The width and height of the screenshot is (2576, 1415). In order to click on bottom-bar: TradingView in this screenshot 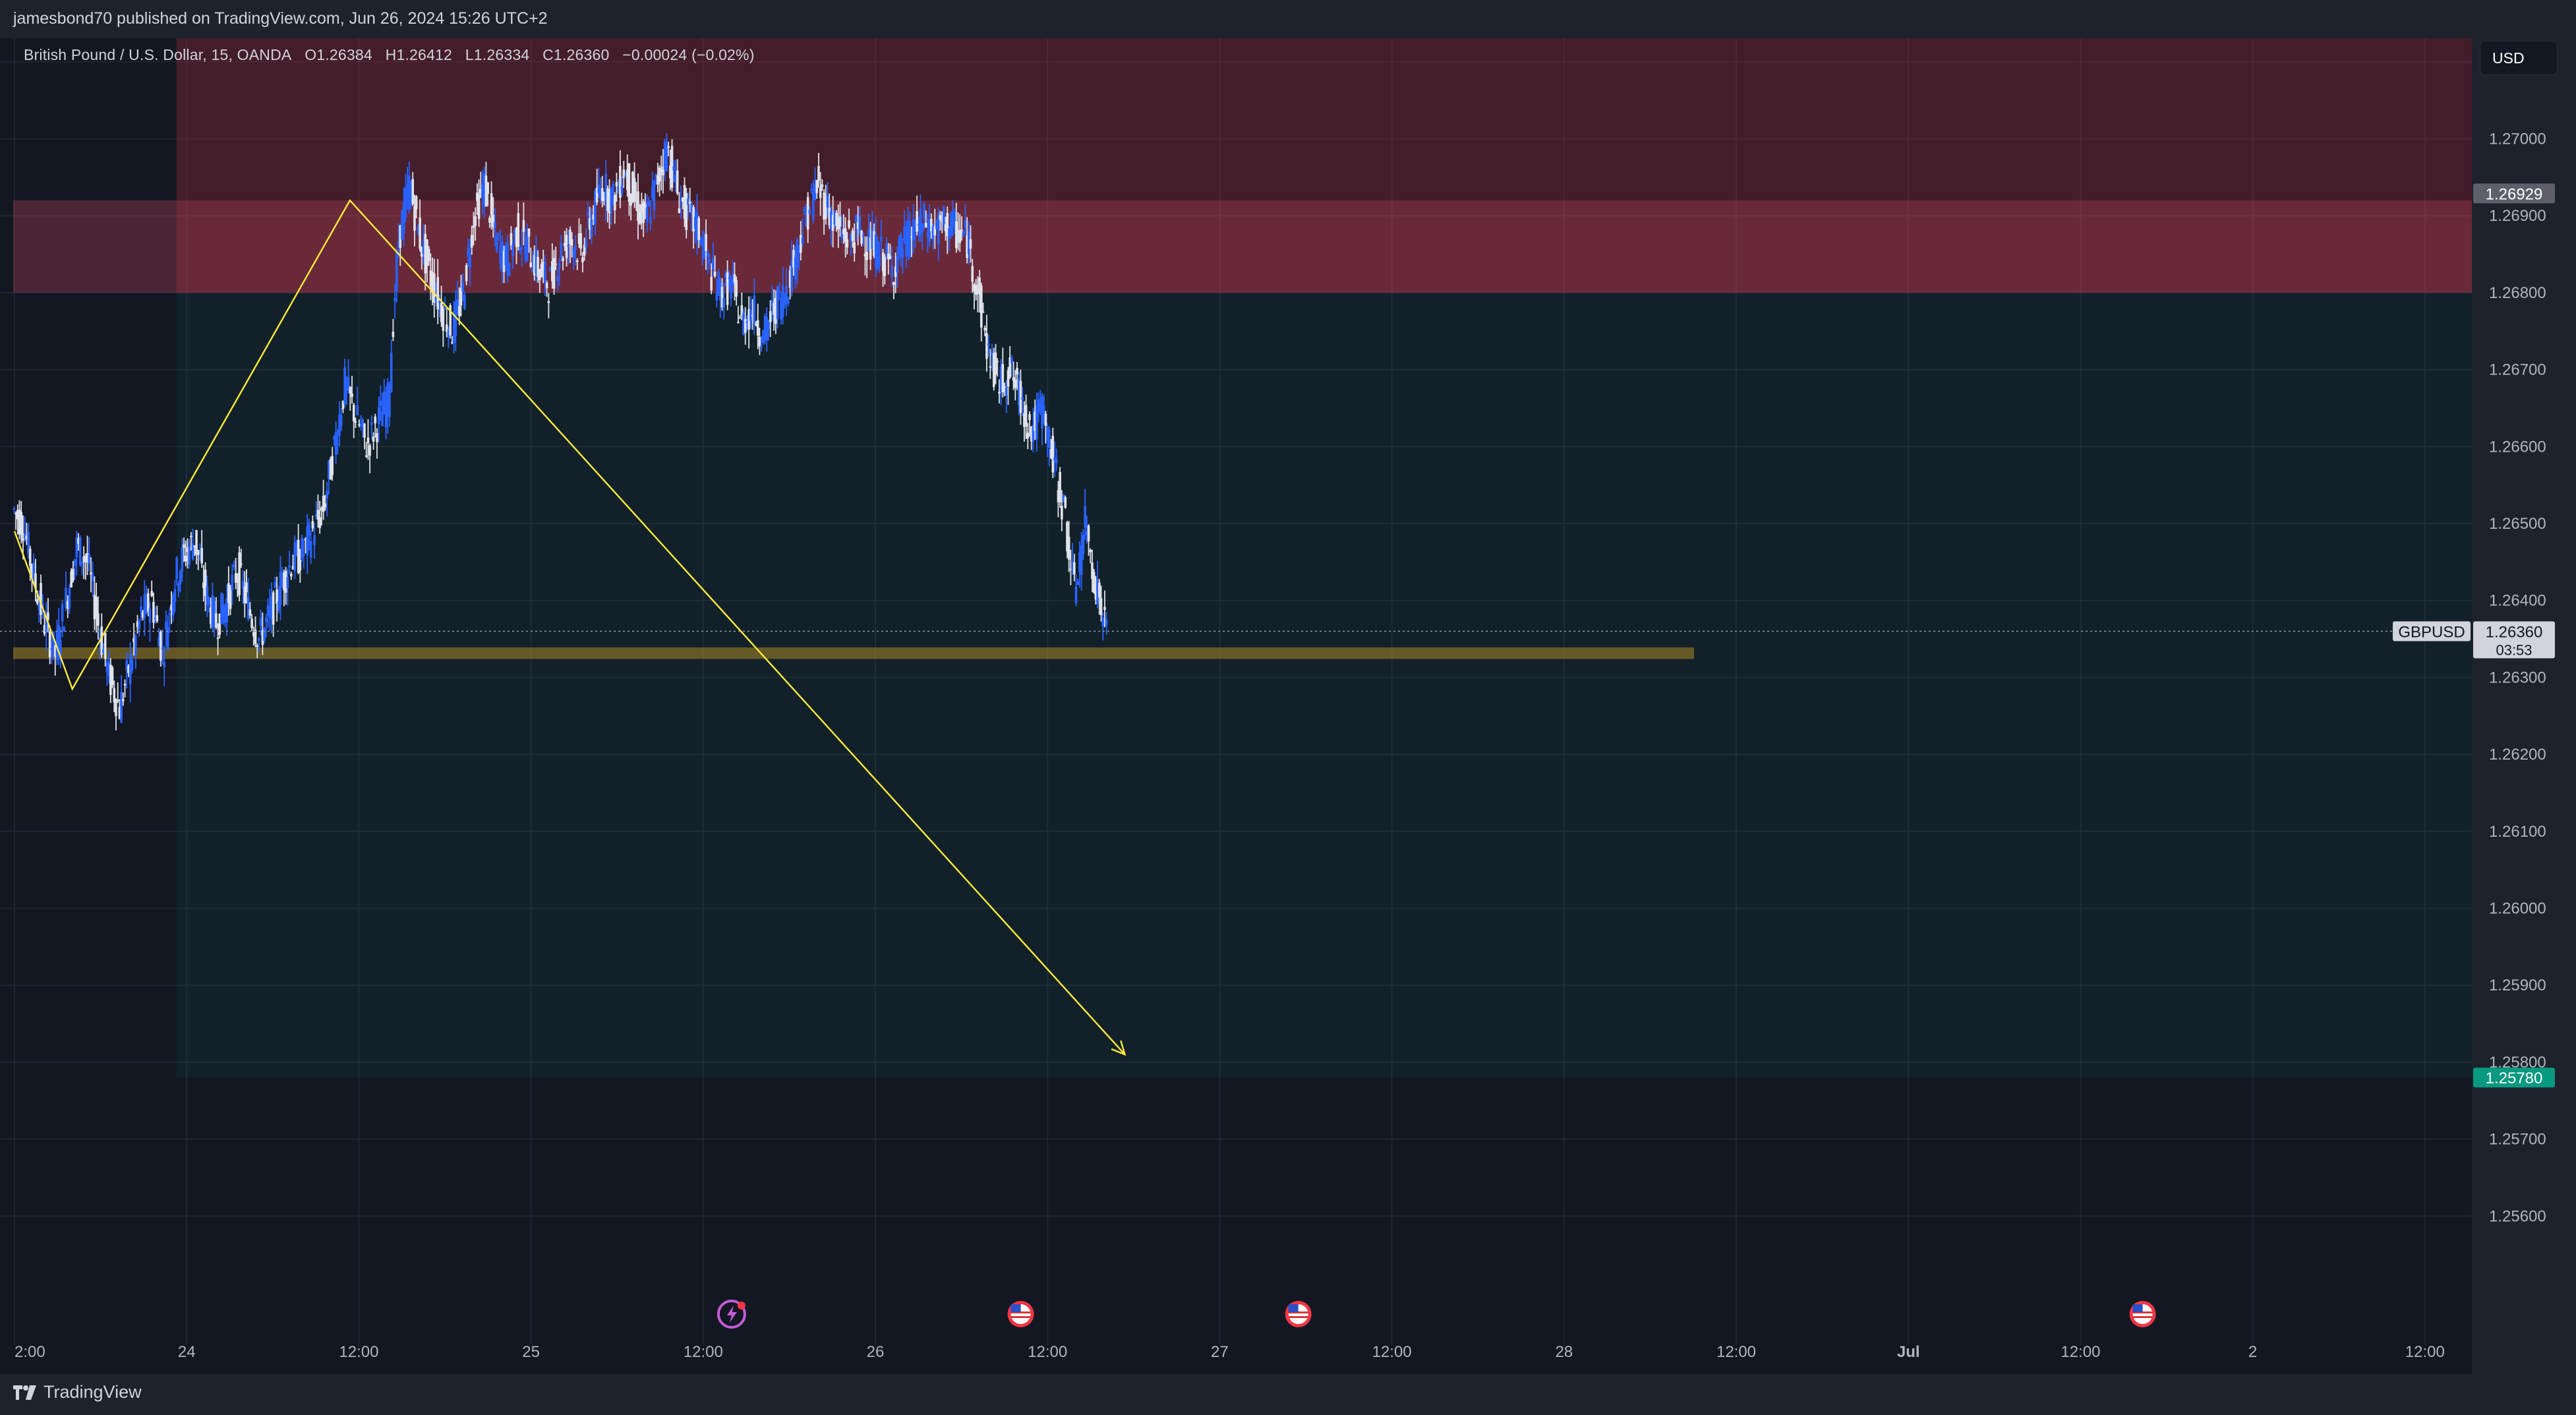, I will do `click(1288, 1394)`.